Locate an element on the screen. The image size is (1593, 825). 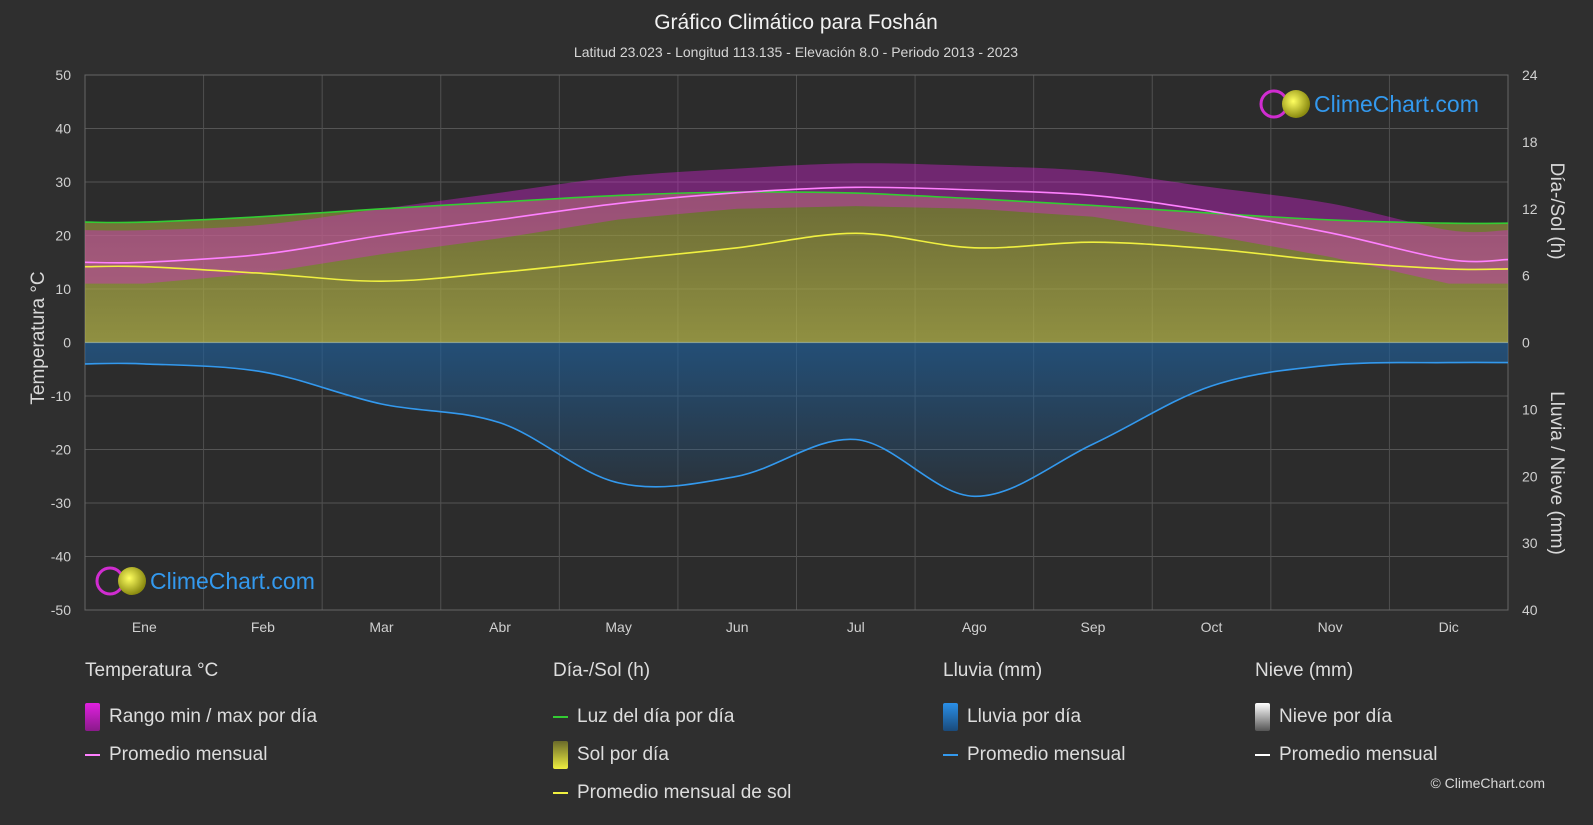
daylight-swatch is located at coordinates (560, 717).